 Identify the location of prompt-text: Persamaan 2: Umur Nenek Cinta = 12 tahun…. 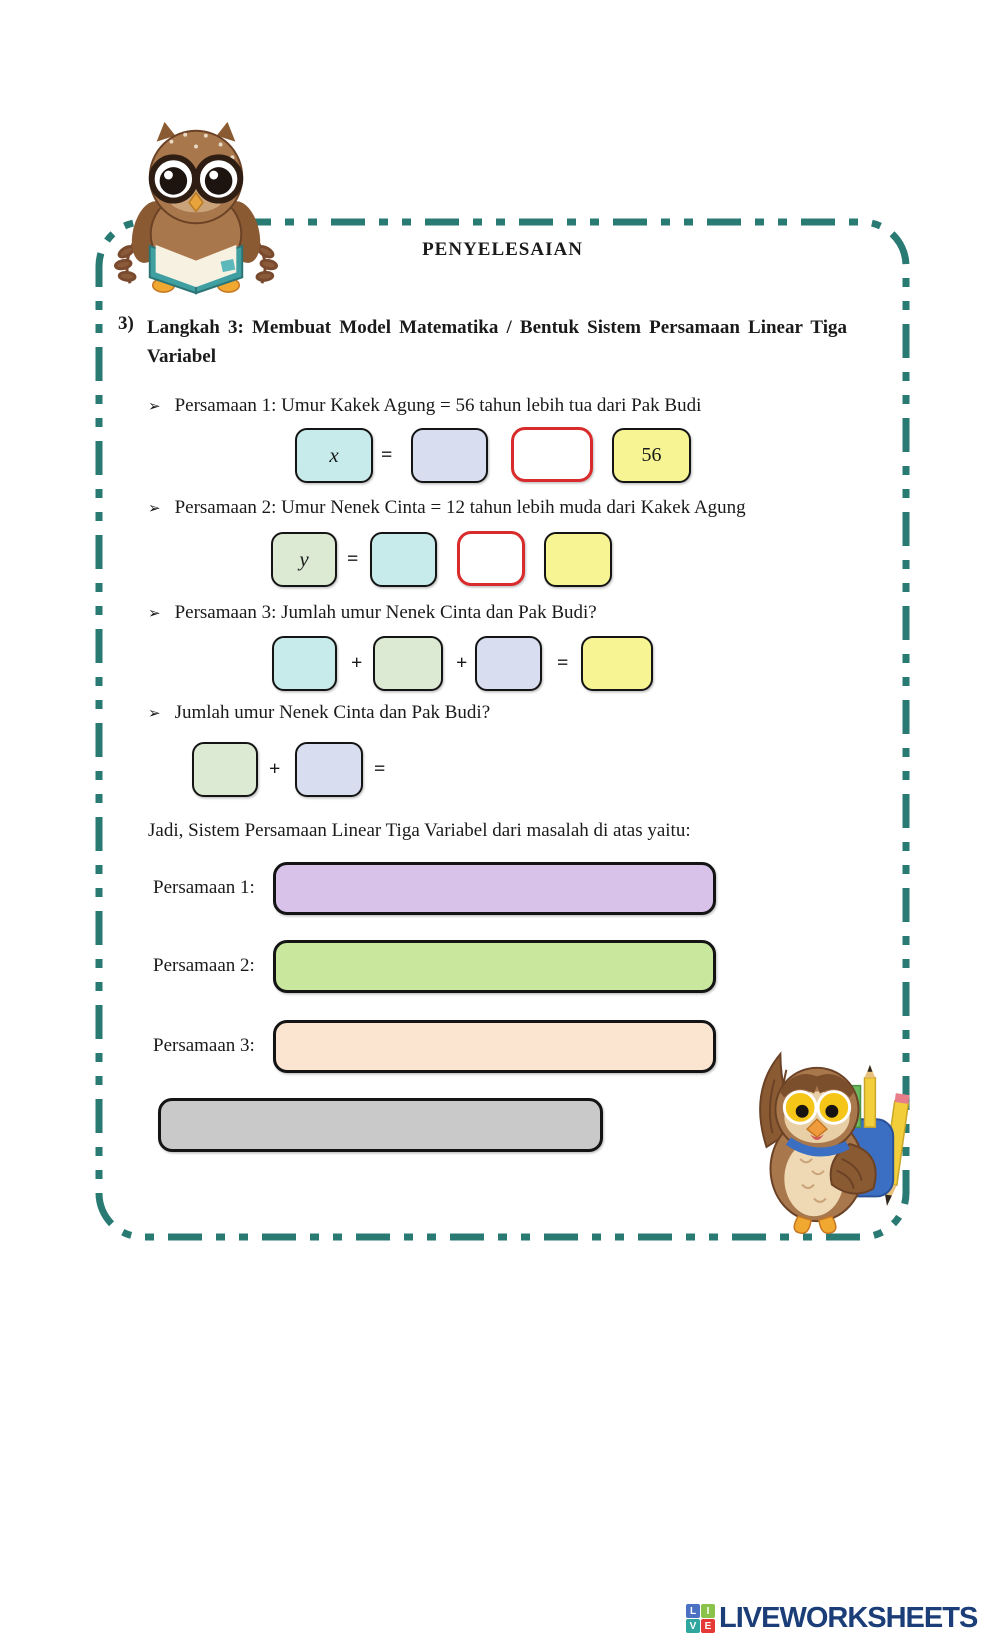
(460, 507).